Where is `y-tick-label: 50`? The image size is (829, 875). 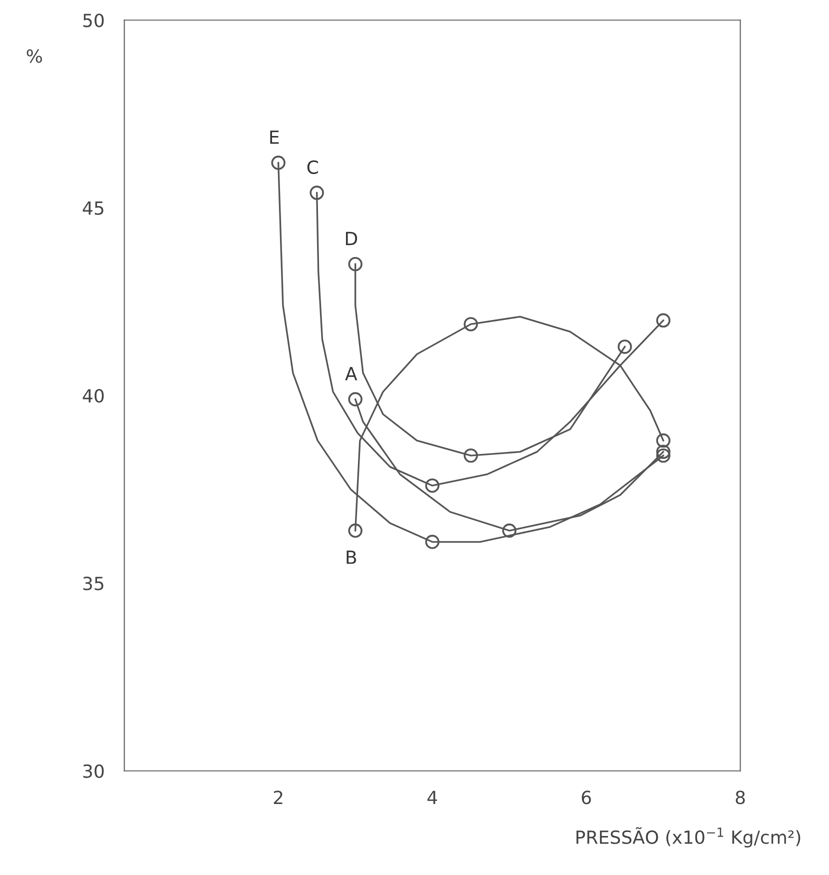
y-tick-label: 50 is located at coordinates (93, 21).